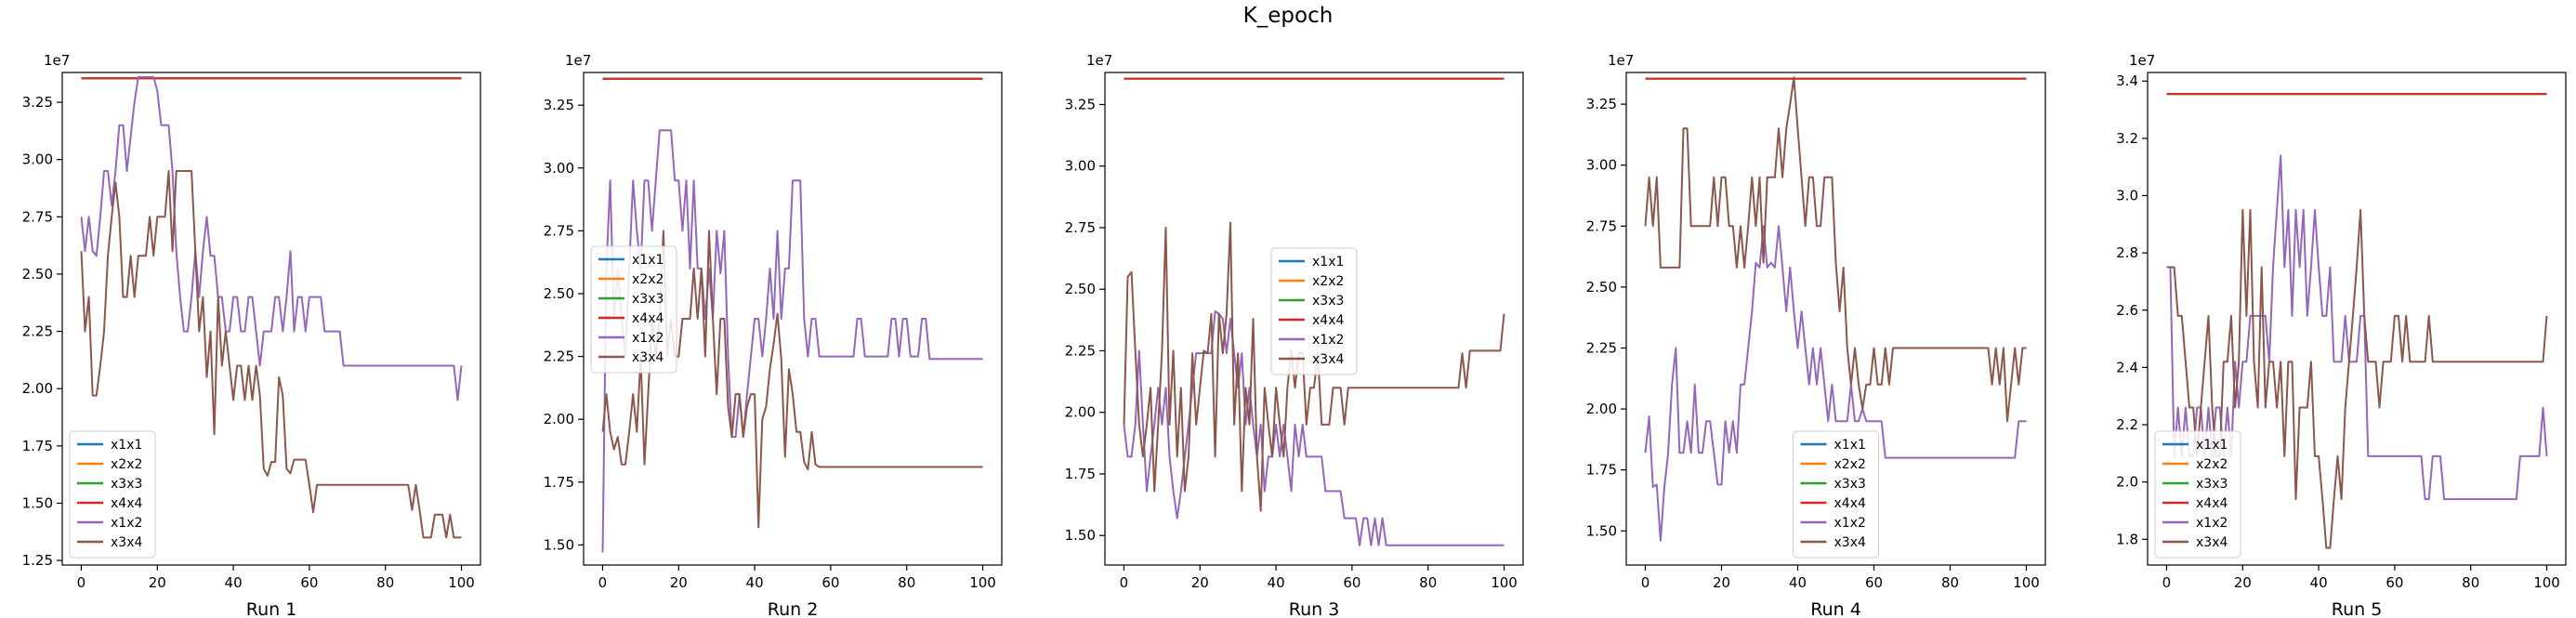  I want to click on y-tick-label: 2.8, so click(2127, 252).